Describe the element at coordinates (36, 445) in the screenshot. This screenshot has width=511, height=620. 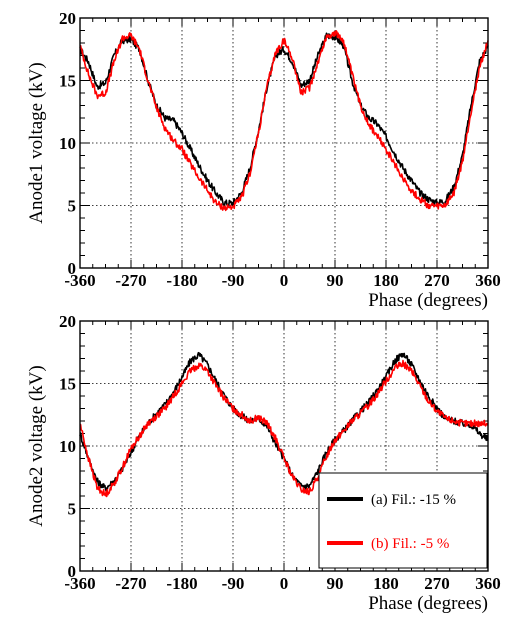
I see `y-axis-label: Anode2 voltage (kV)` at that location.